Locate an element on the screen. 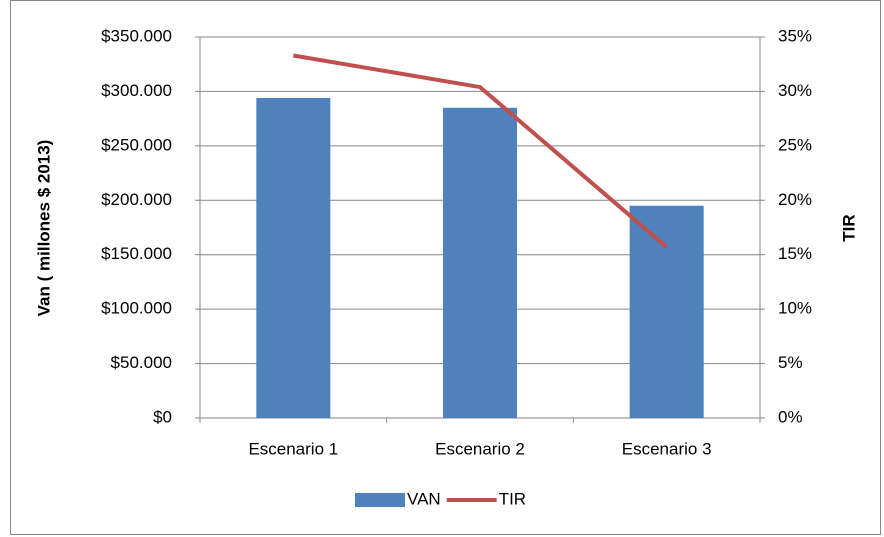 This screenshot has height=537, width=884. y2-tick-label: 30% is located at coordinates (795, 90).